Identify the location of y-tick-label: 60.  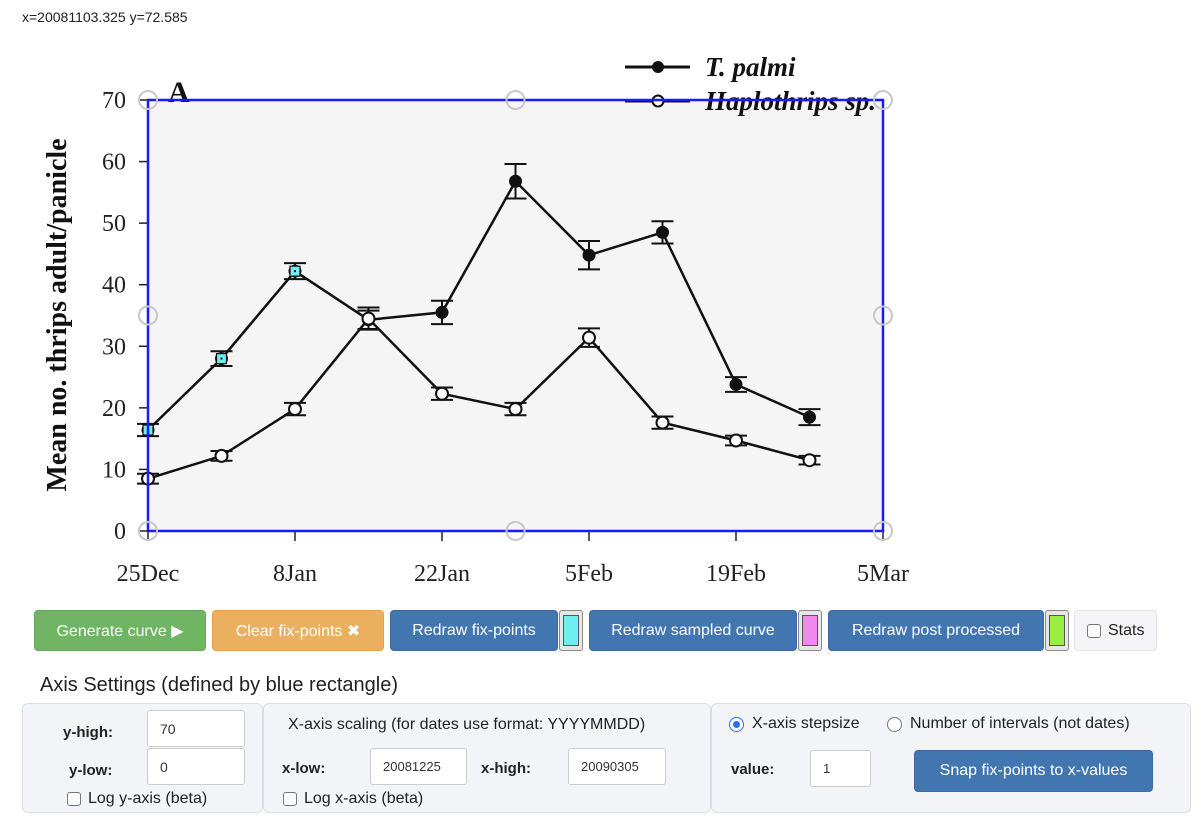
(114, 163).